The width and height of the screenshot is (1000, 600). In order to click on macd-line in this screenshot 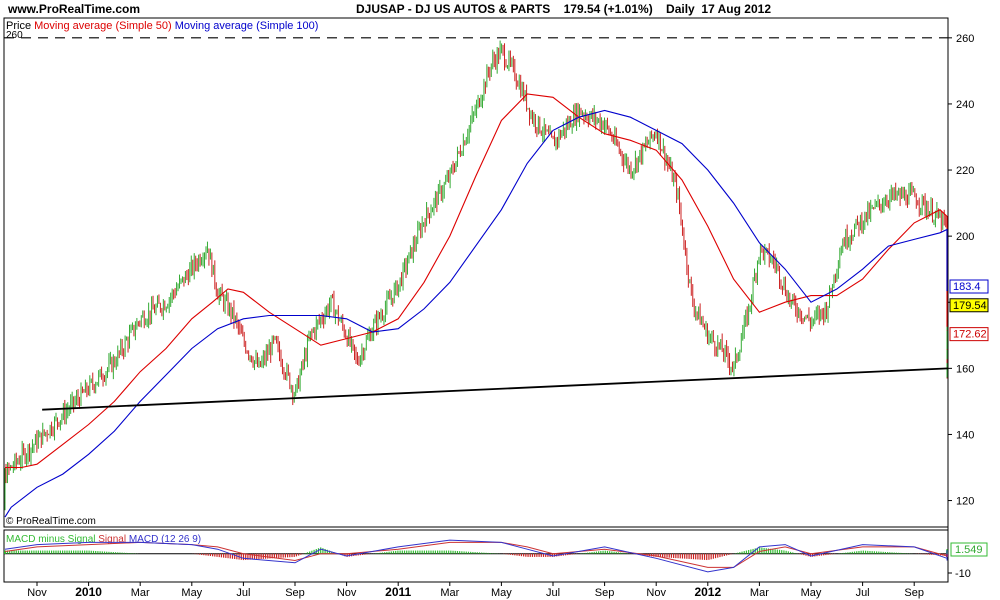, I will do `click(476, 556)`.